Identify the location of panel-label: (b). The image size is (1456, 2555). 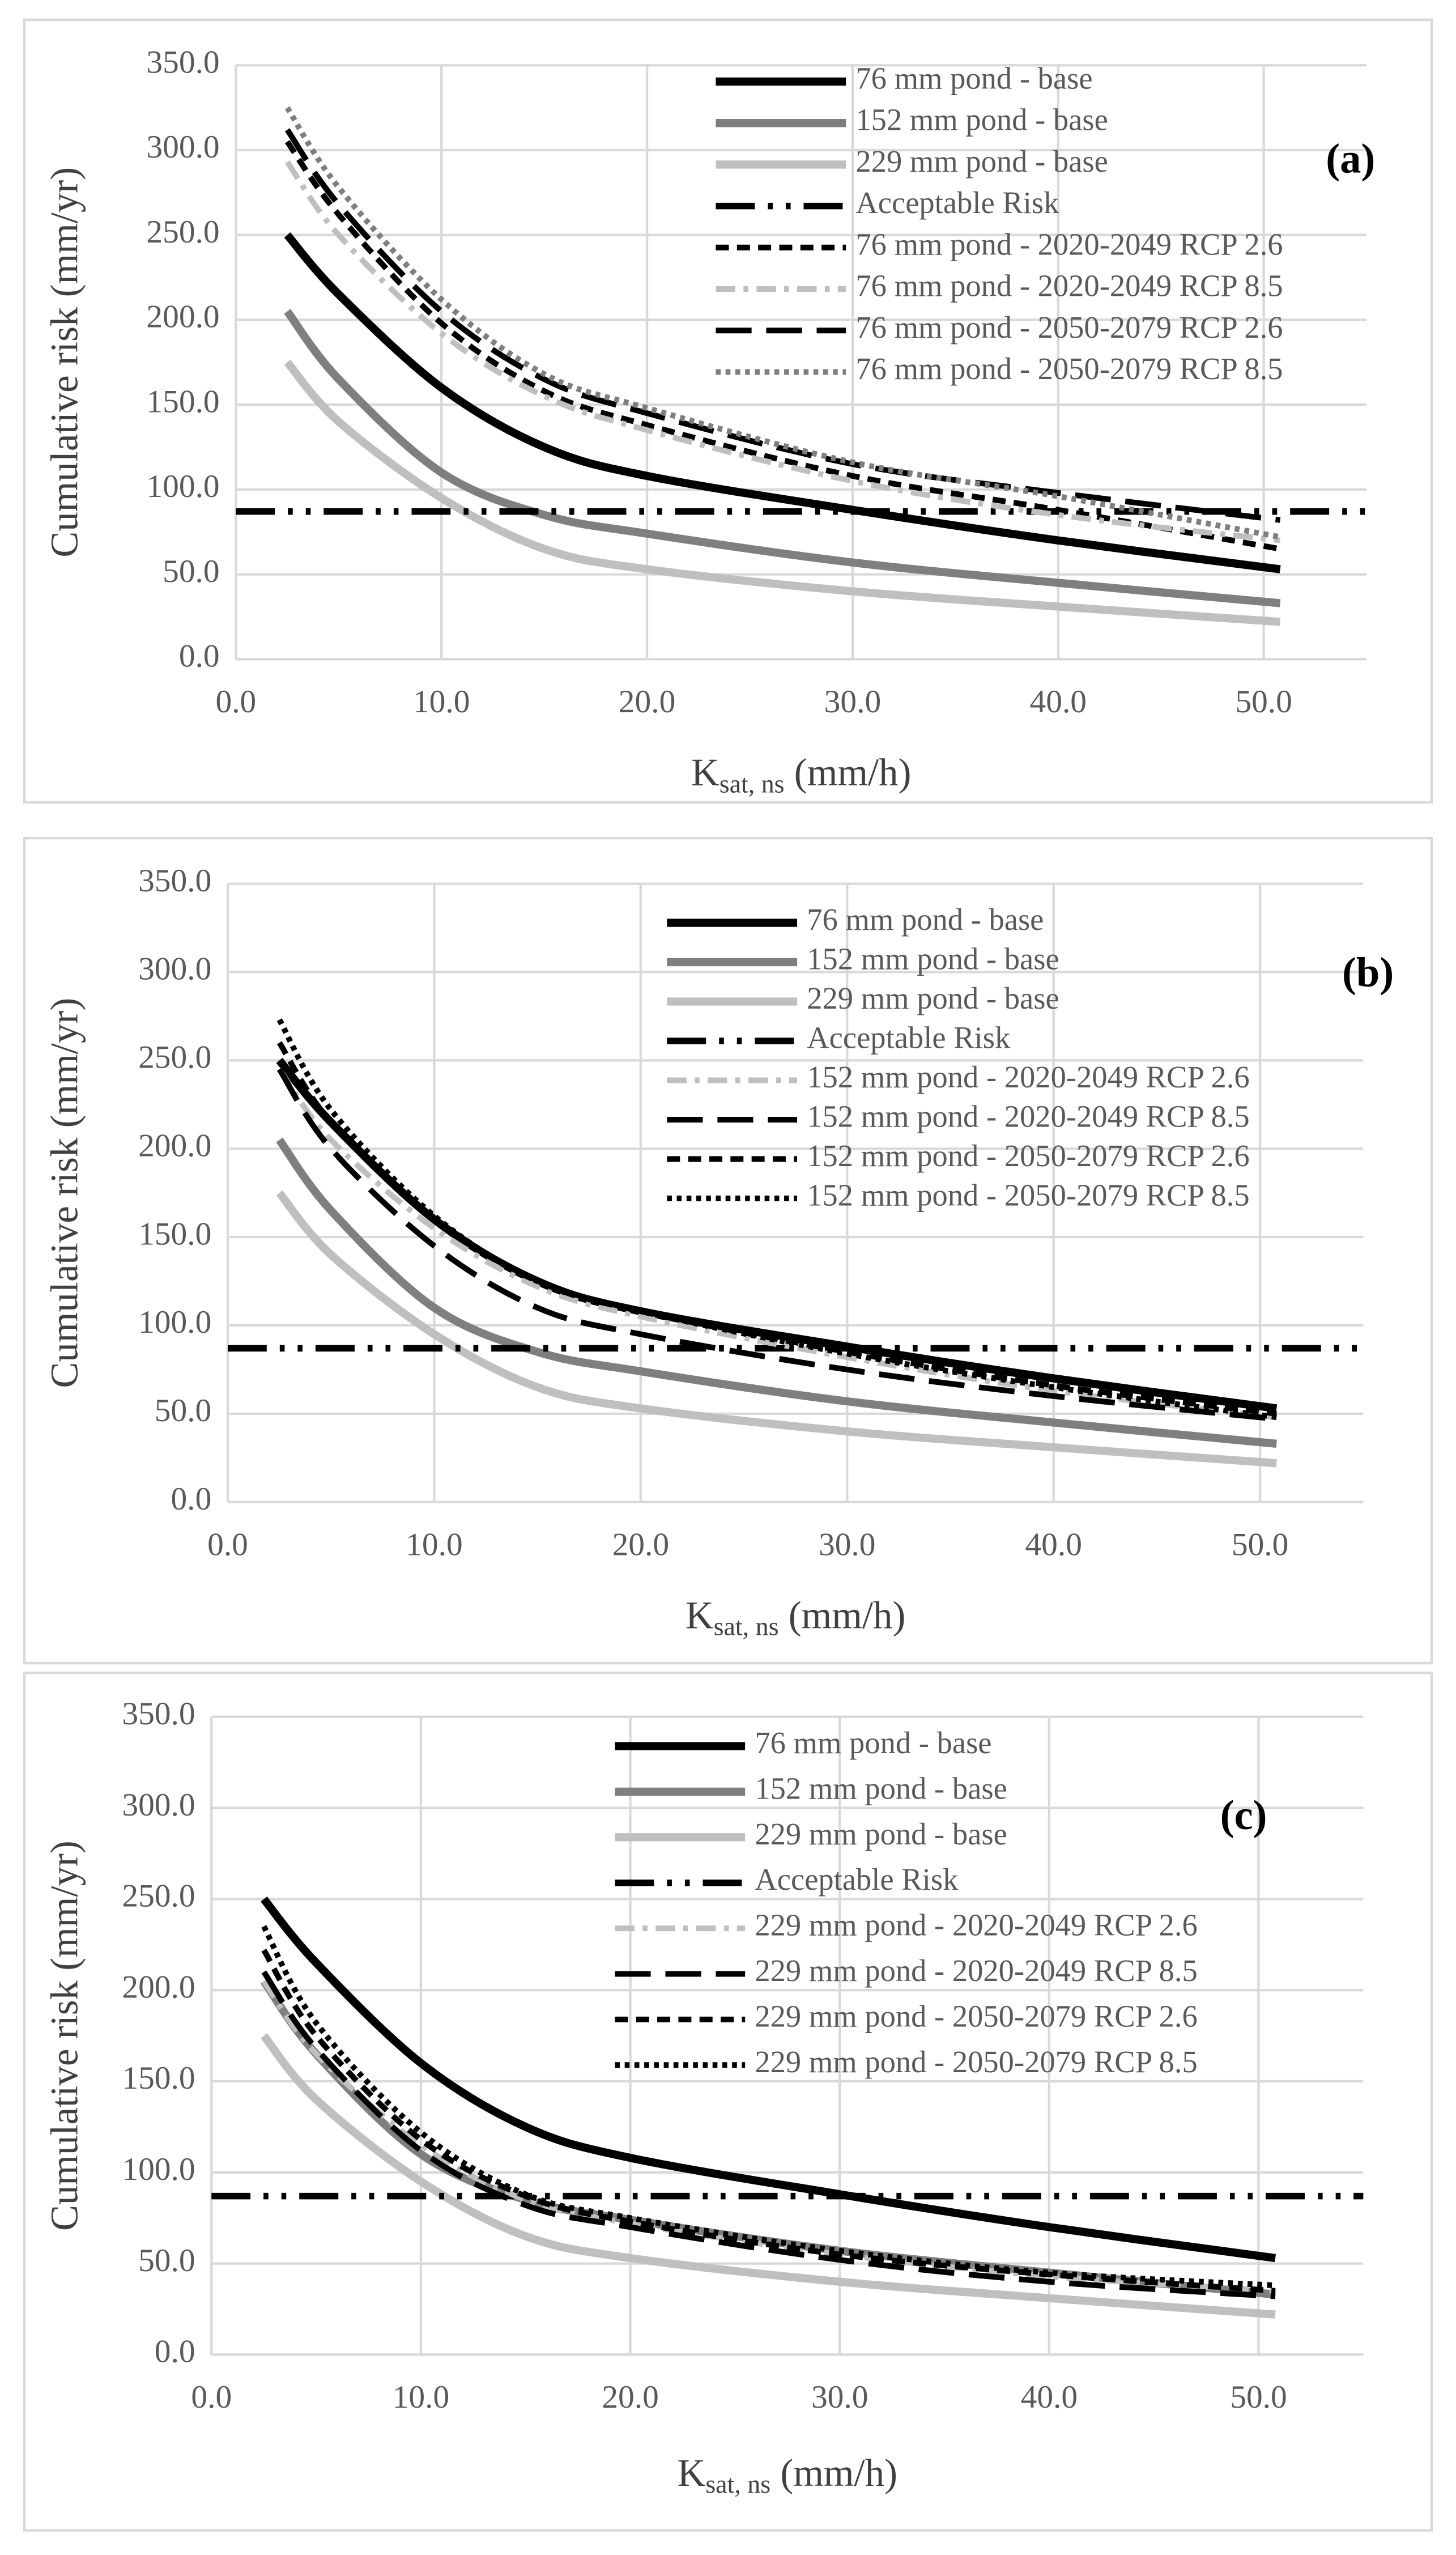
(1368, 972).